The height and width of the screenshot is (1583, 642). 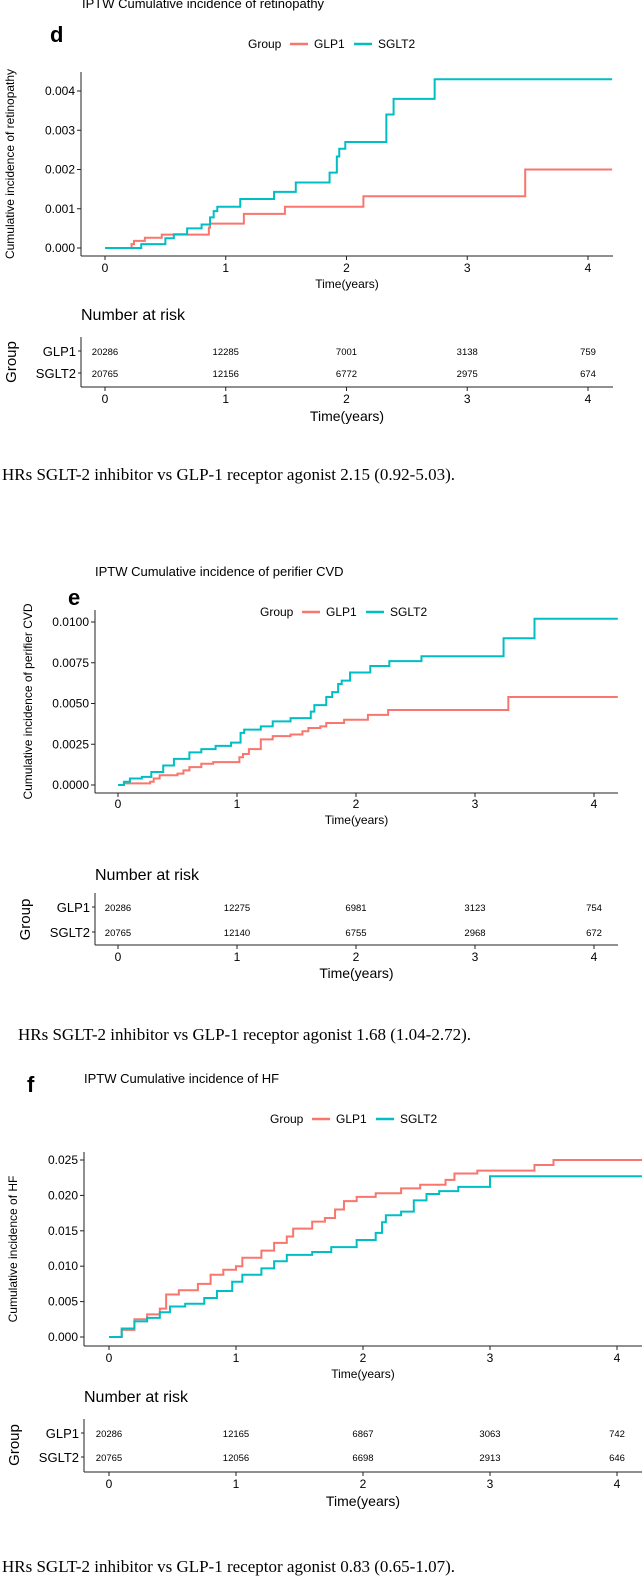 I want to click on y-tick-label: 0.0025, so click(x=70, y=744).